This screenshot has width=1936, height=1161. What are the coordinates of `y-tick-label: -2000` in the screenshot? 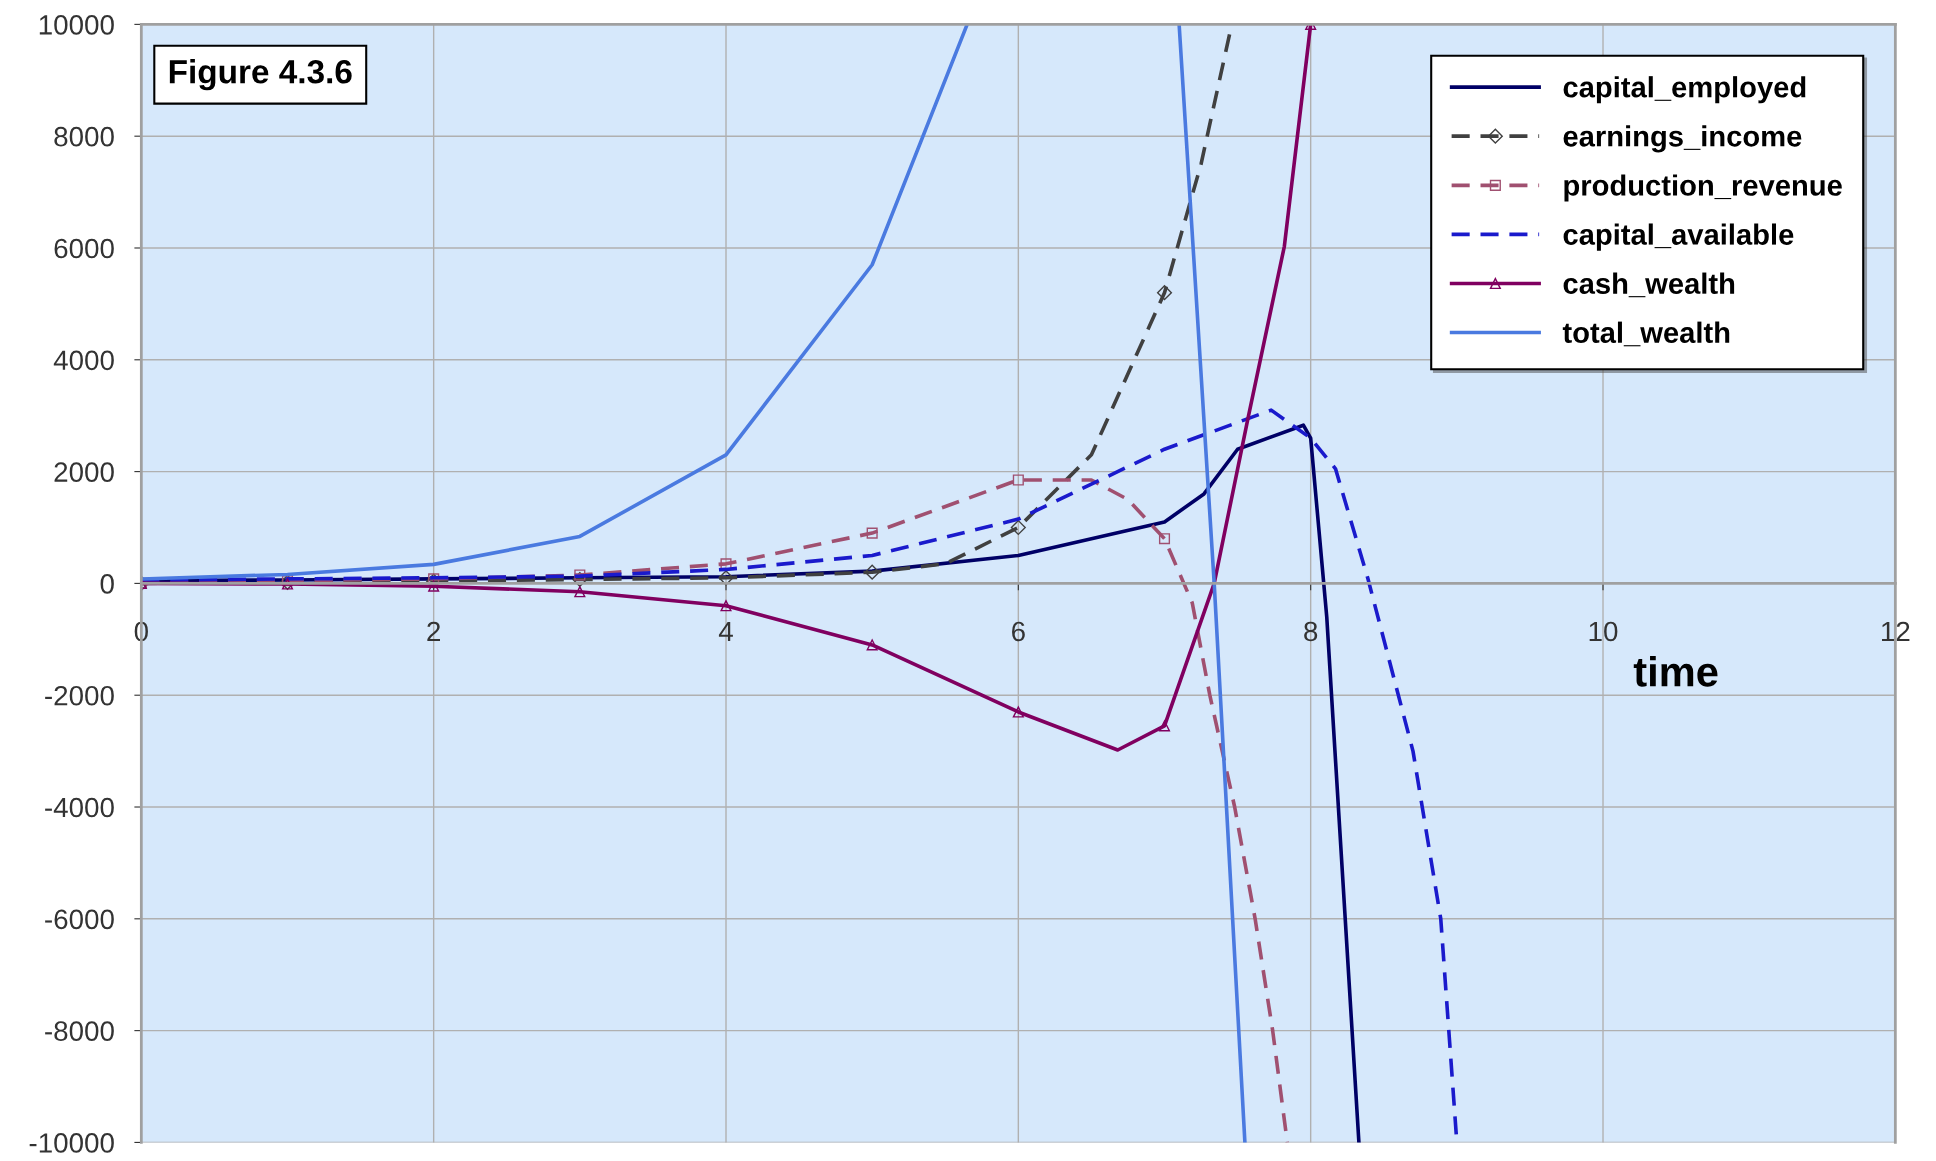 It's located at (79, 695).